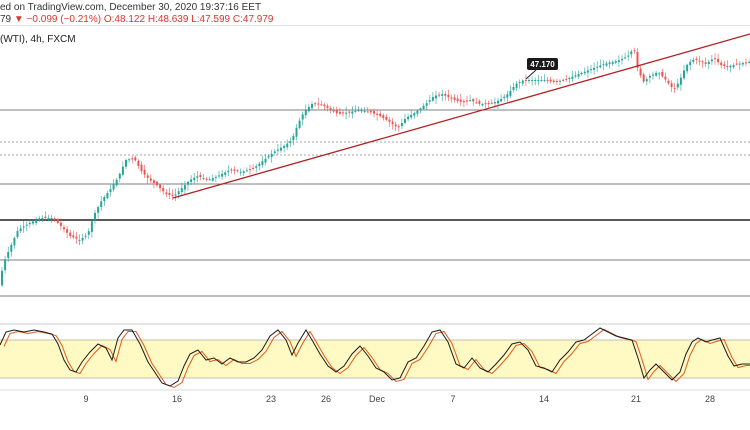  I want to click on open-value: O:48.122, so click(124, 19).